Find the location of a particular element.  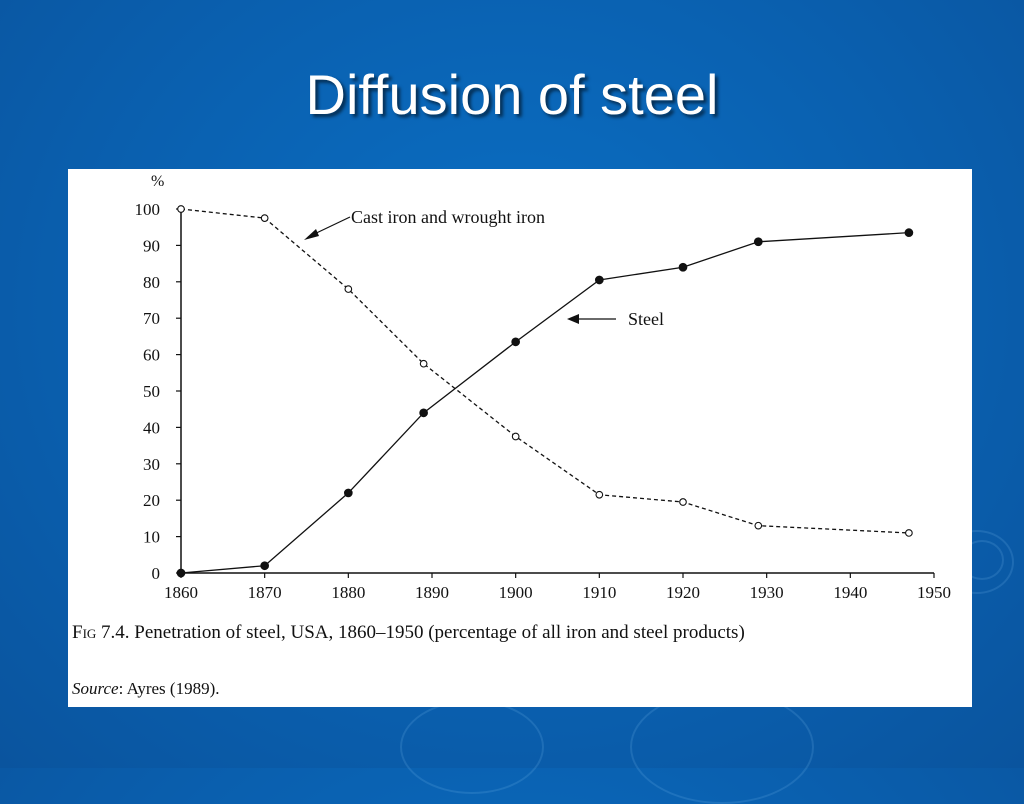

y-tick-label: 90 is located at coordinates (151, 245).